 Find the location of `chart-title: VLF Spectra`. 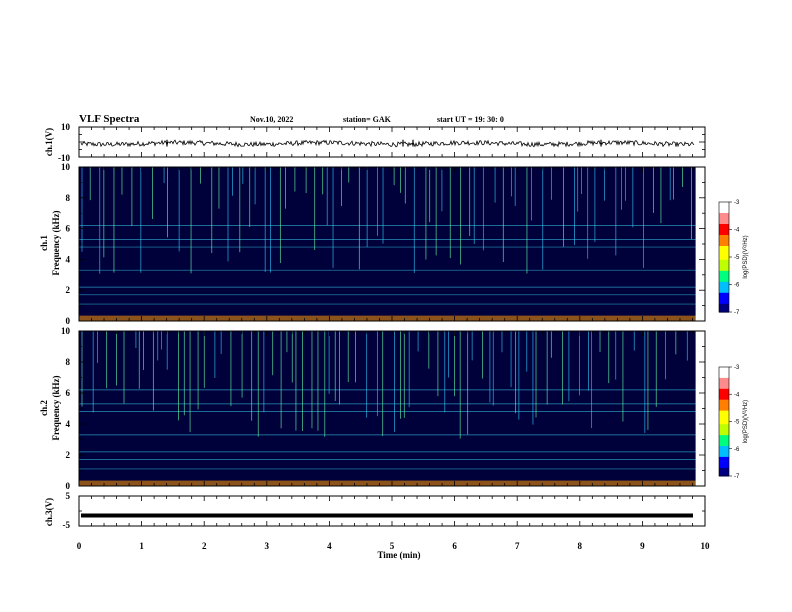

chart-title: VLF Spectra is located at coordinates (109, 119).